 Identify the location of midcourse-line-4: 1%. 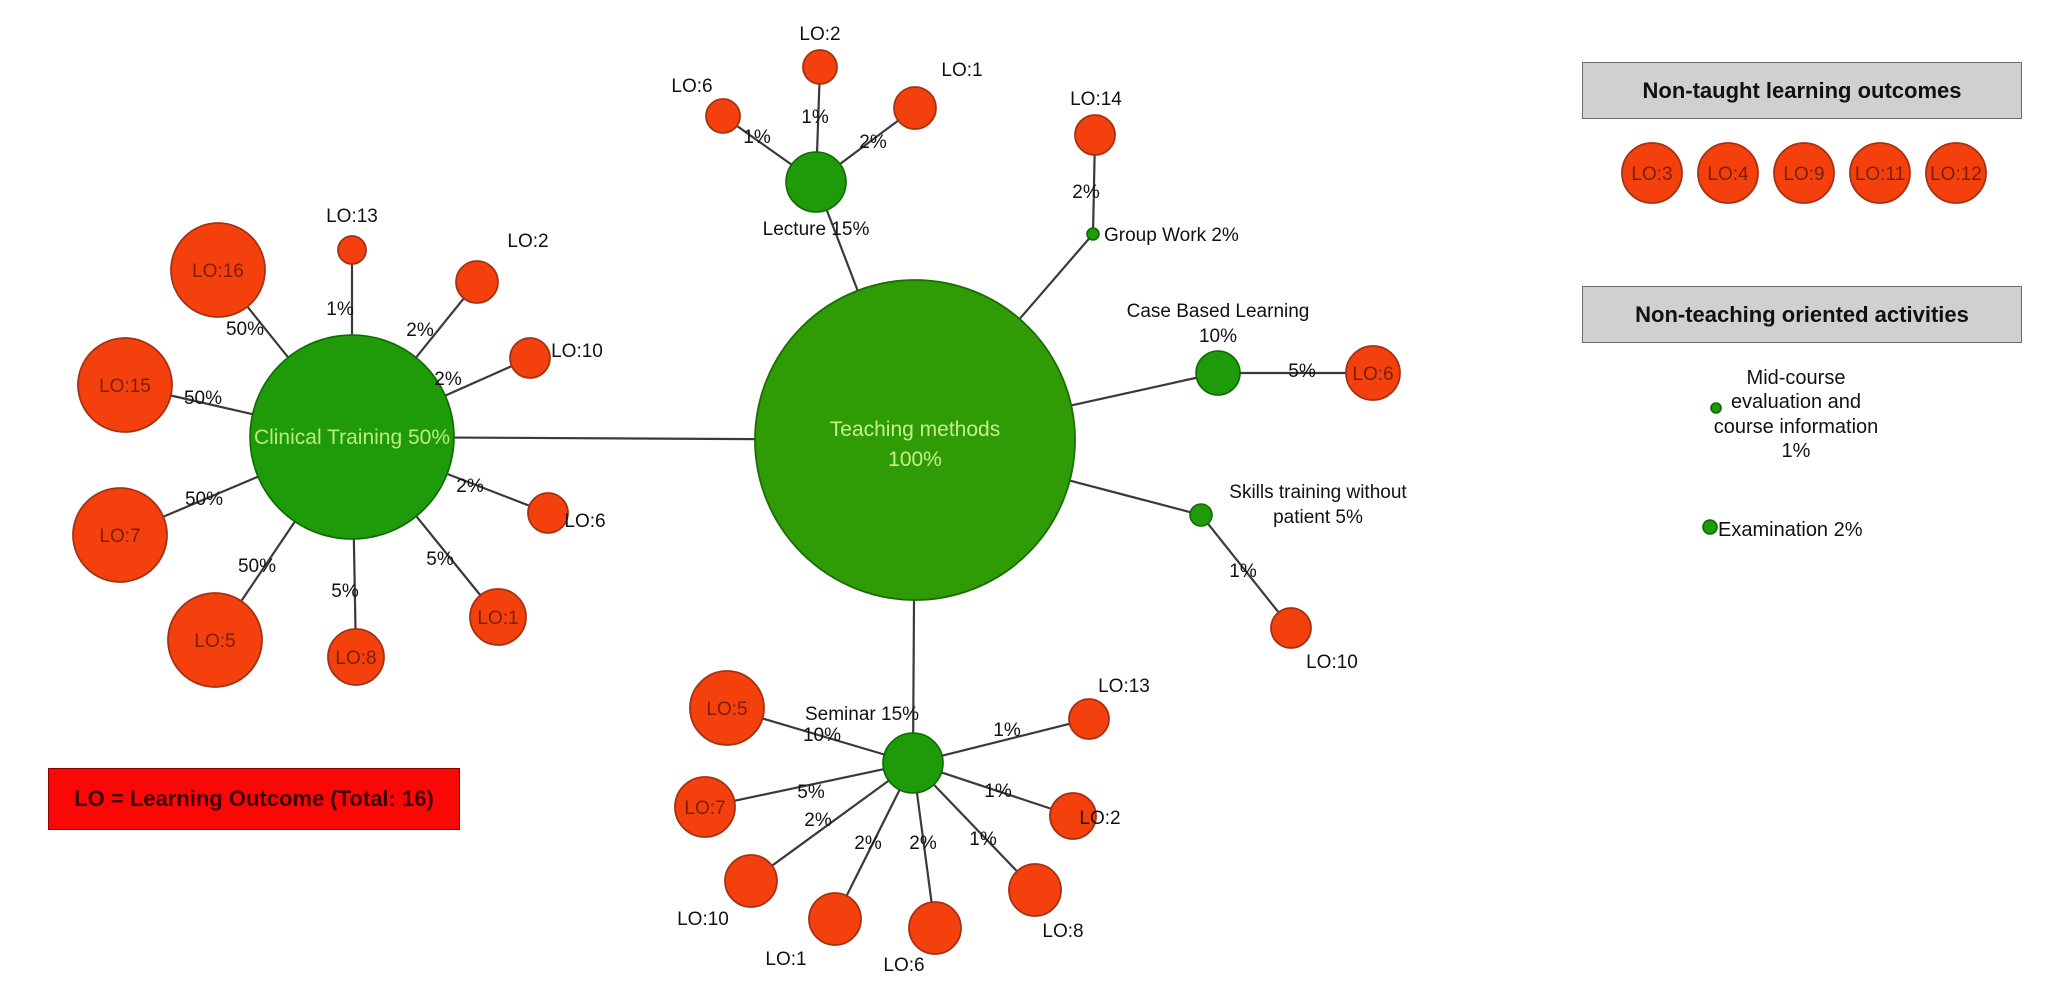
(1796, 451).